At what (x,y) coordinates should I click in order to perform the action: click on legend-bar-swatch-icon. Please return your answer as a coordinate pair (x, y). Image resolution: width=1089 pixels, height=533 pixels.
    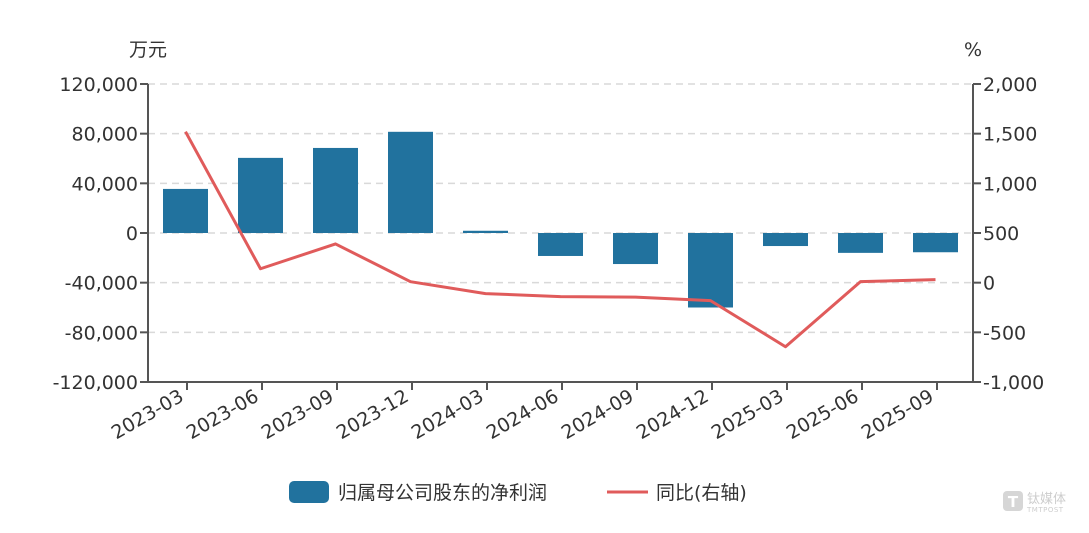
    Looking at the image, I should click on (309, 492).